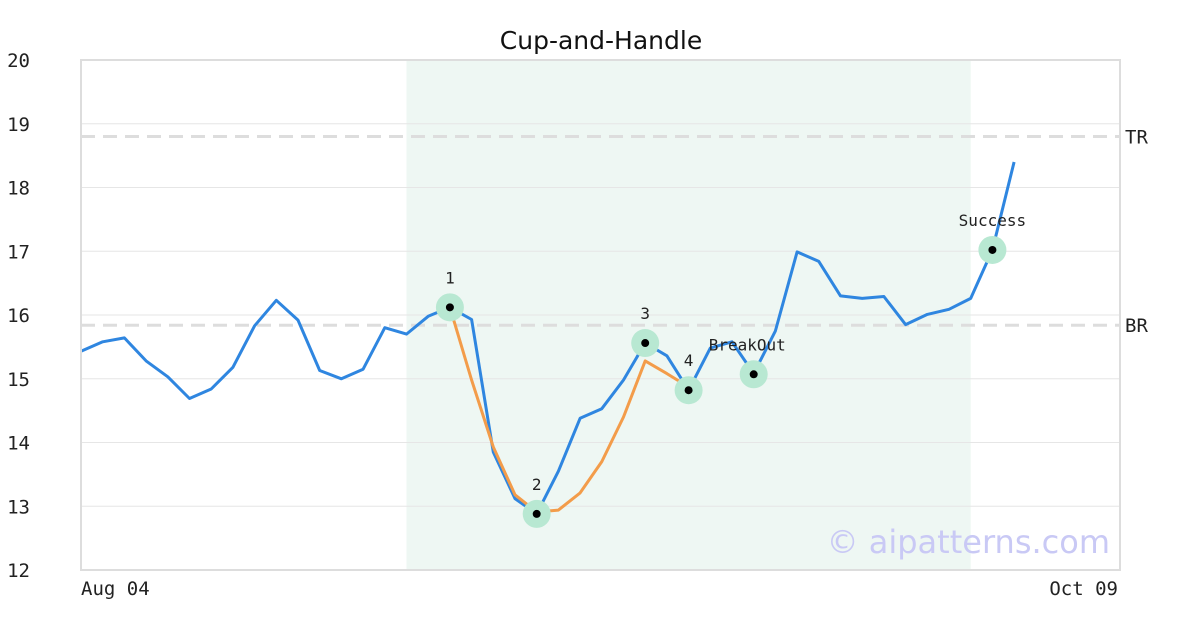 The height and width of the screenshot is (630, 1200). Describe the element at coordinates (18, 125) in the screenshot. I see `y-tick-label: 19` at that location.